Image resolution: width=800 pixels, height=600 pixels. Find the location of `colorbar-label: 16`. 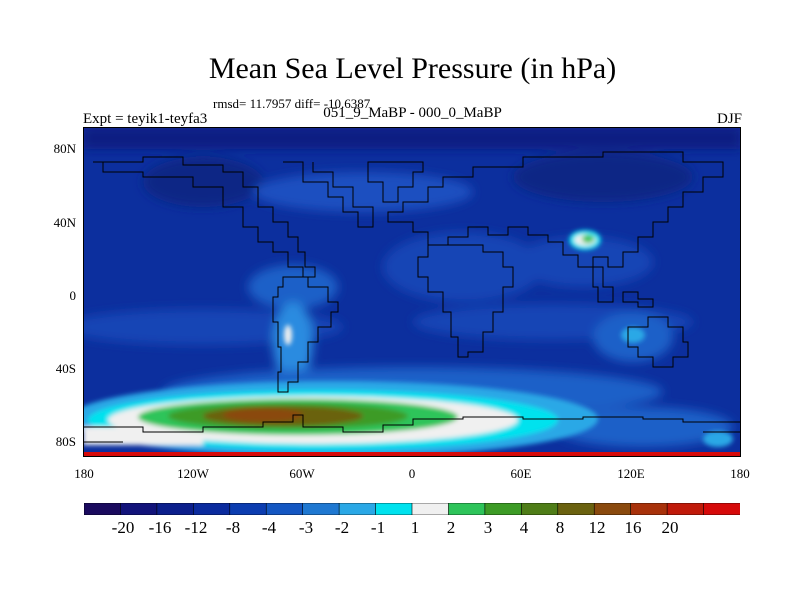

colorbar-label: 16 is located at coordinates (633, 527).